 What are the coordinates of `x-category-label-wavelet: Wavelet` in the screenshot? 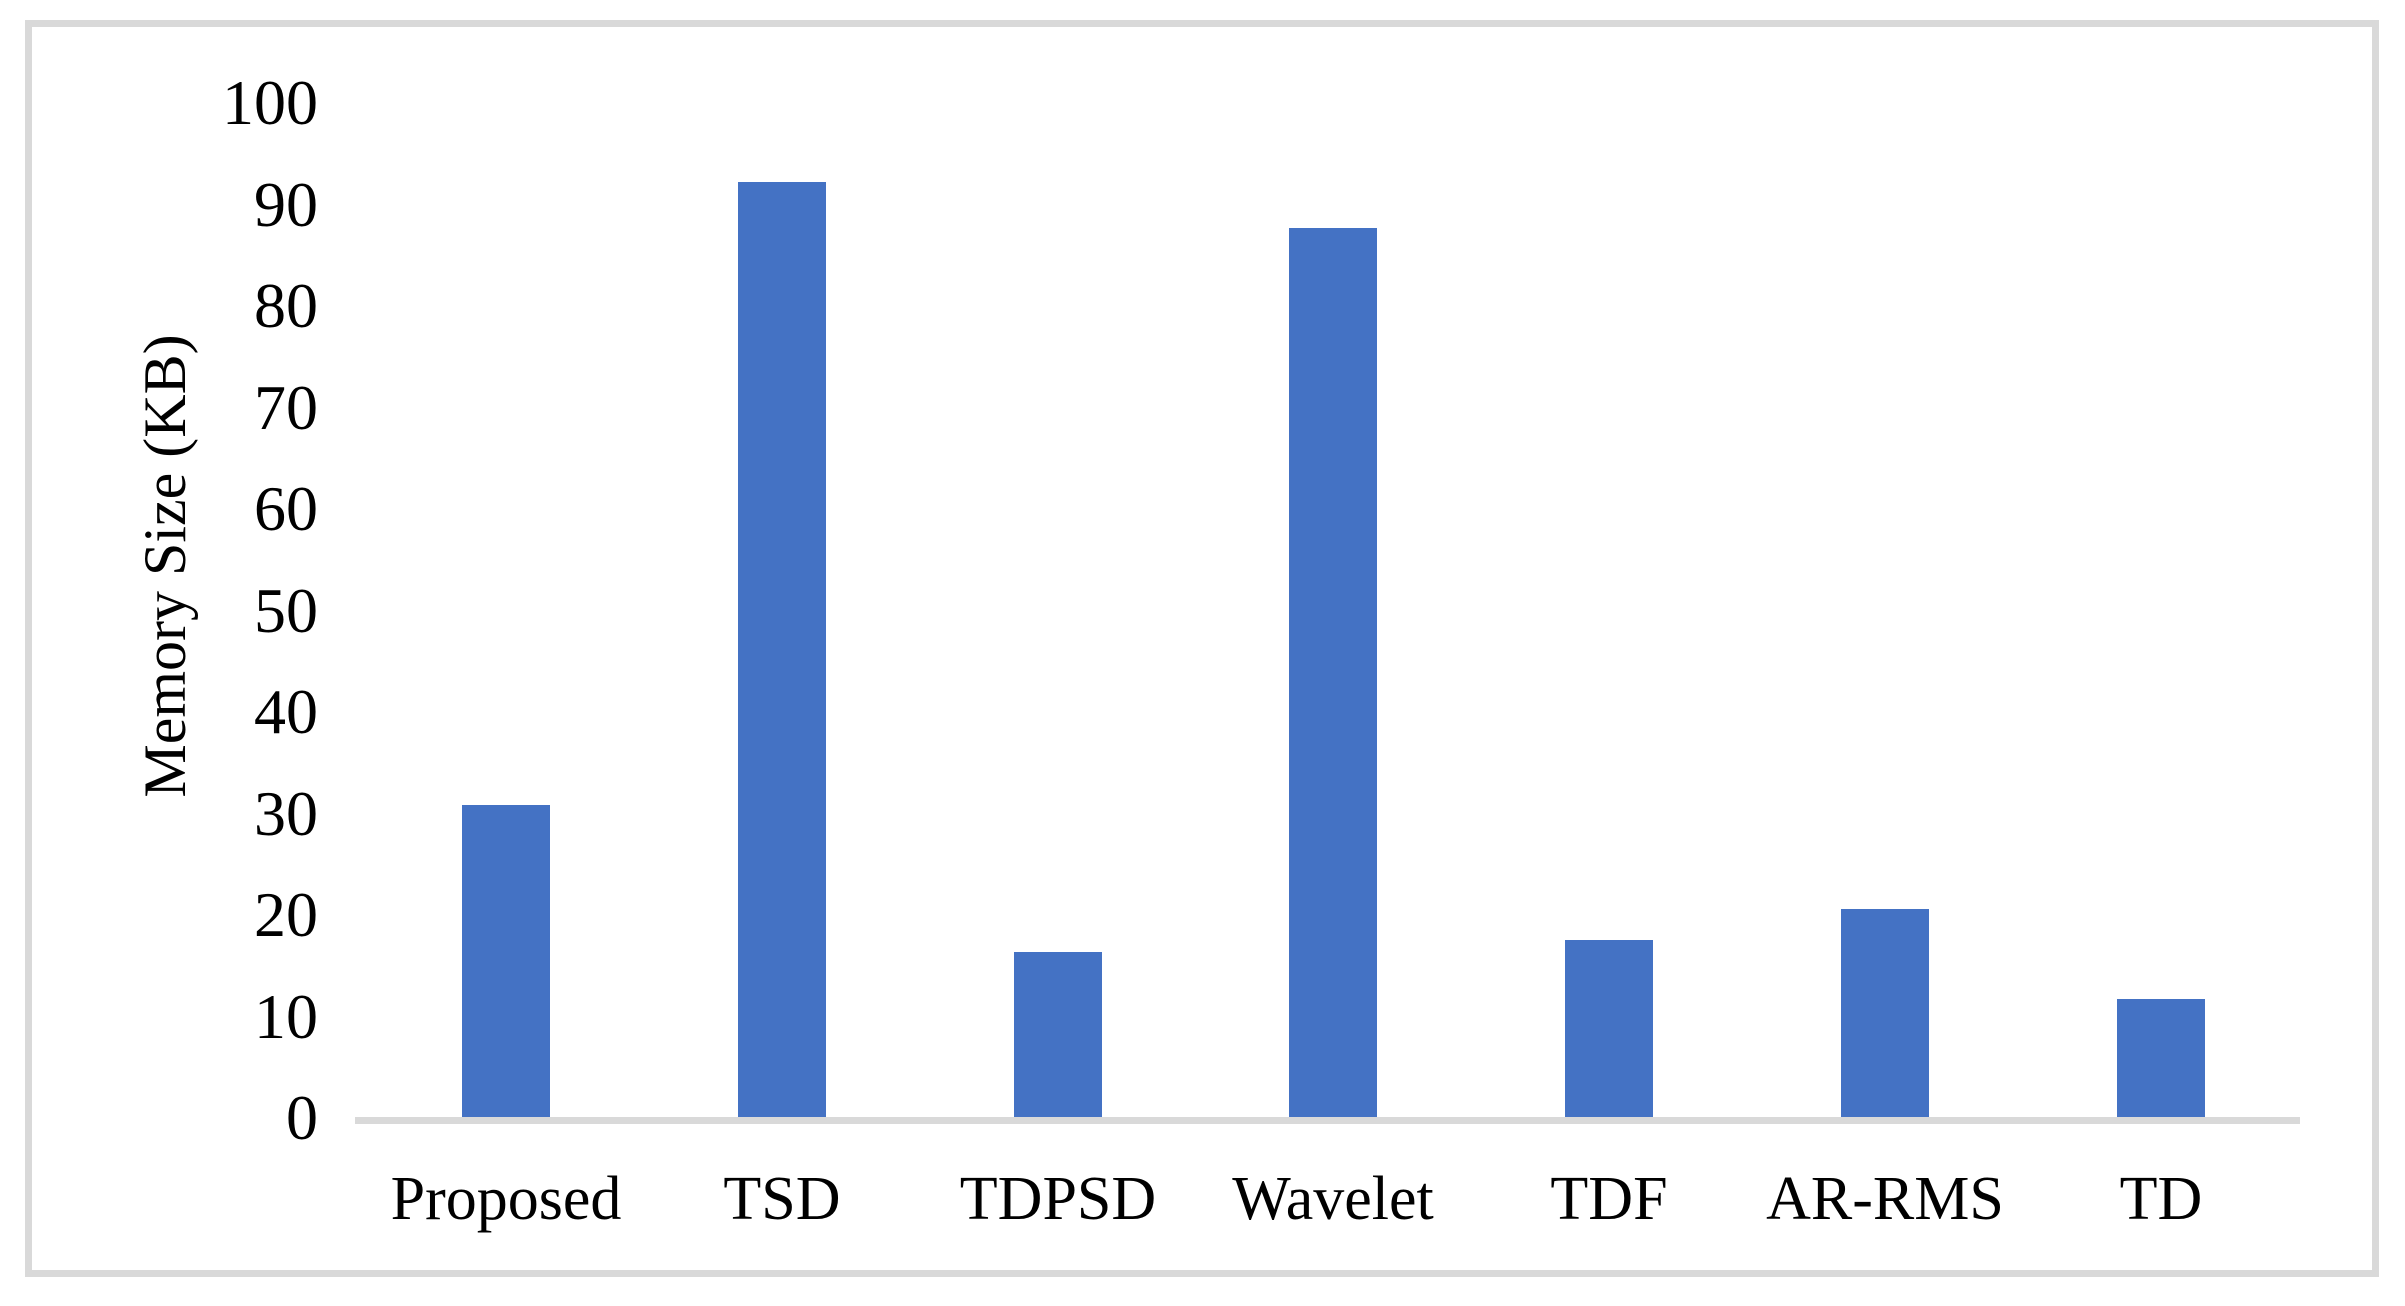 It's located at (1333, 1199).